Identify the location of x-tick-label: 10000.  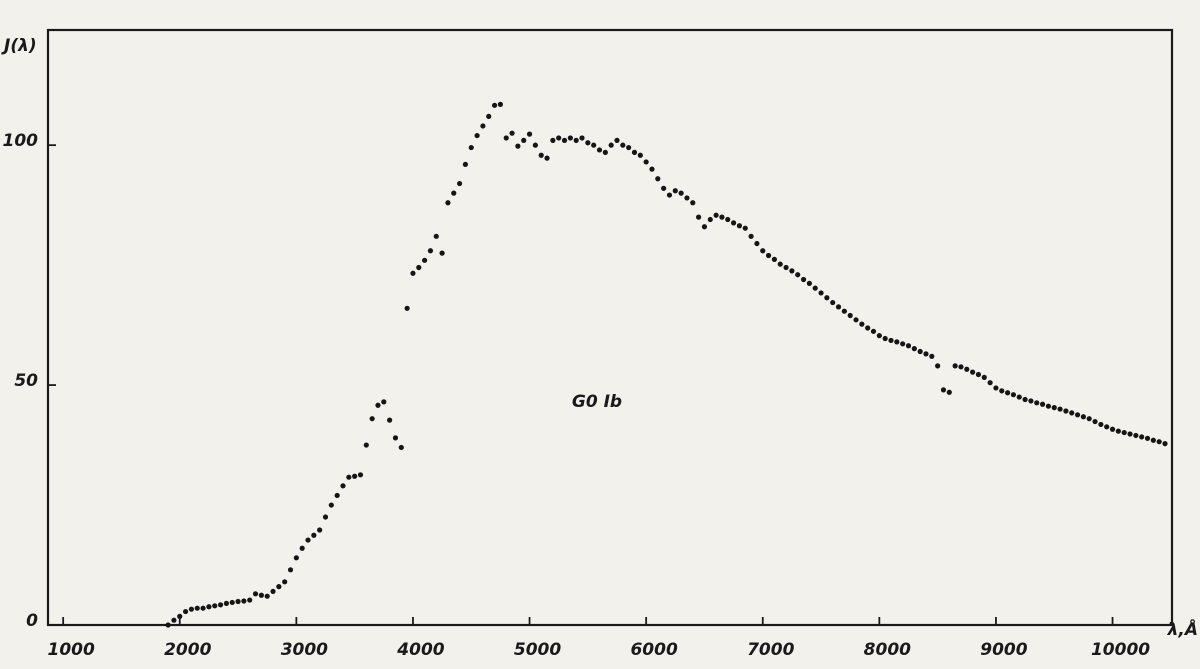
(1120, 650).